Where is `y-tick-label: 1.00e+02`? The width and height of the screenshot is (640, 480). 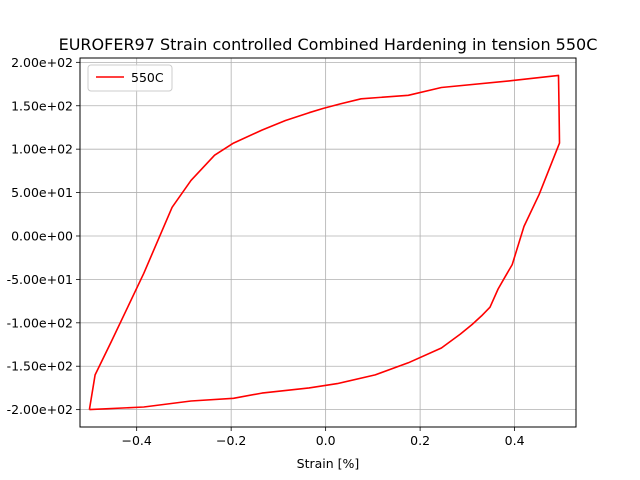 y-tick-label: 1.00e+02 is located at coordinates (42, 149).